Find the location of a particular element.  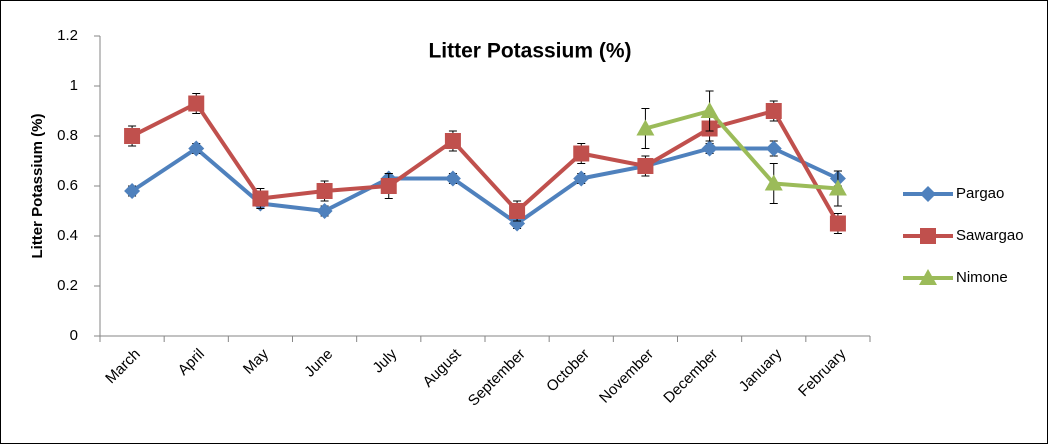

y-tick-label: 1.2 is located at coordinates (67, 35).